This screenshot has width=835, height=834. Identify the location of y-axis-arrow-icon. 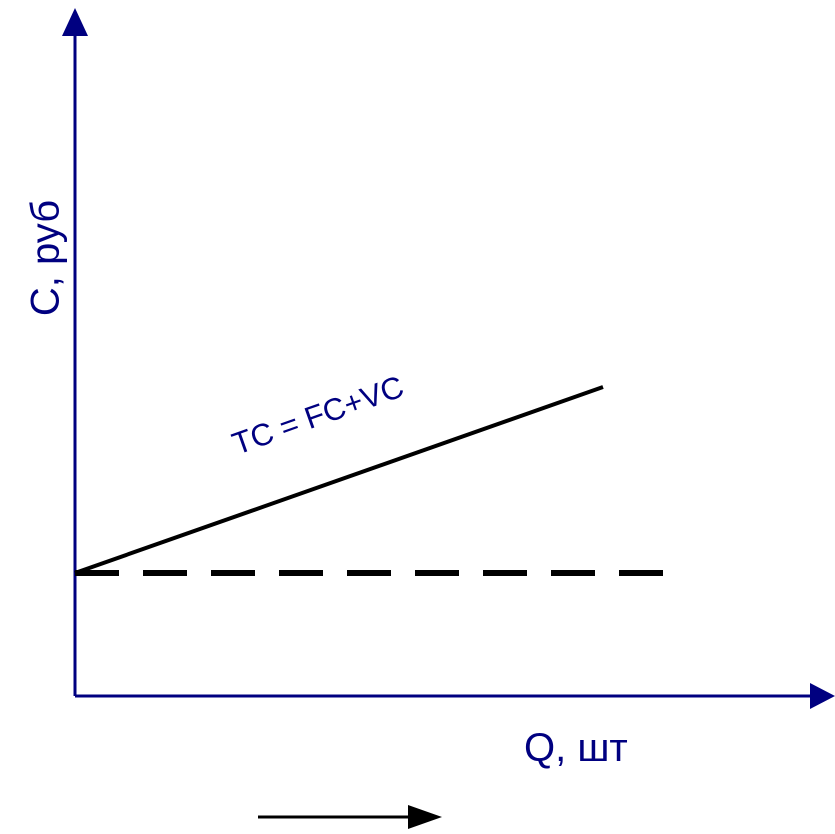
(75, 22).